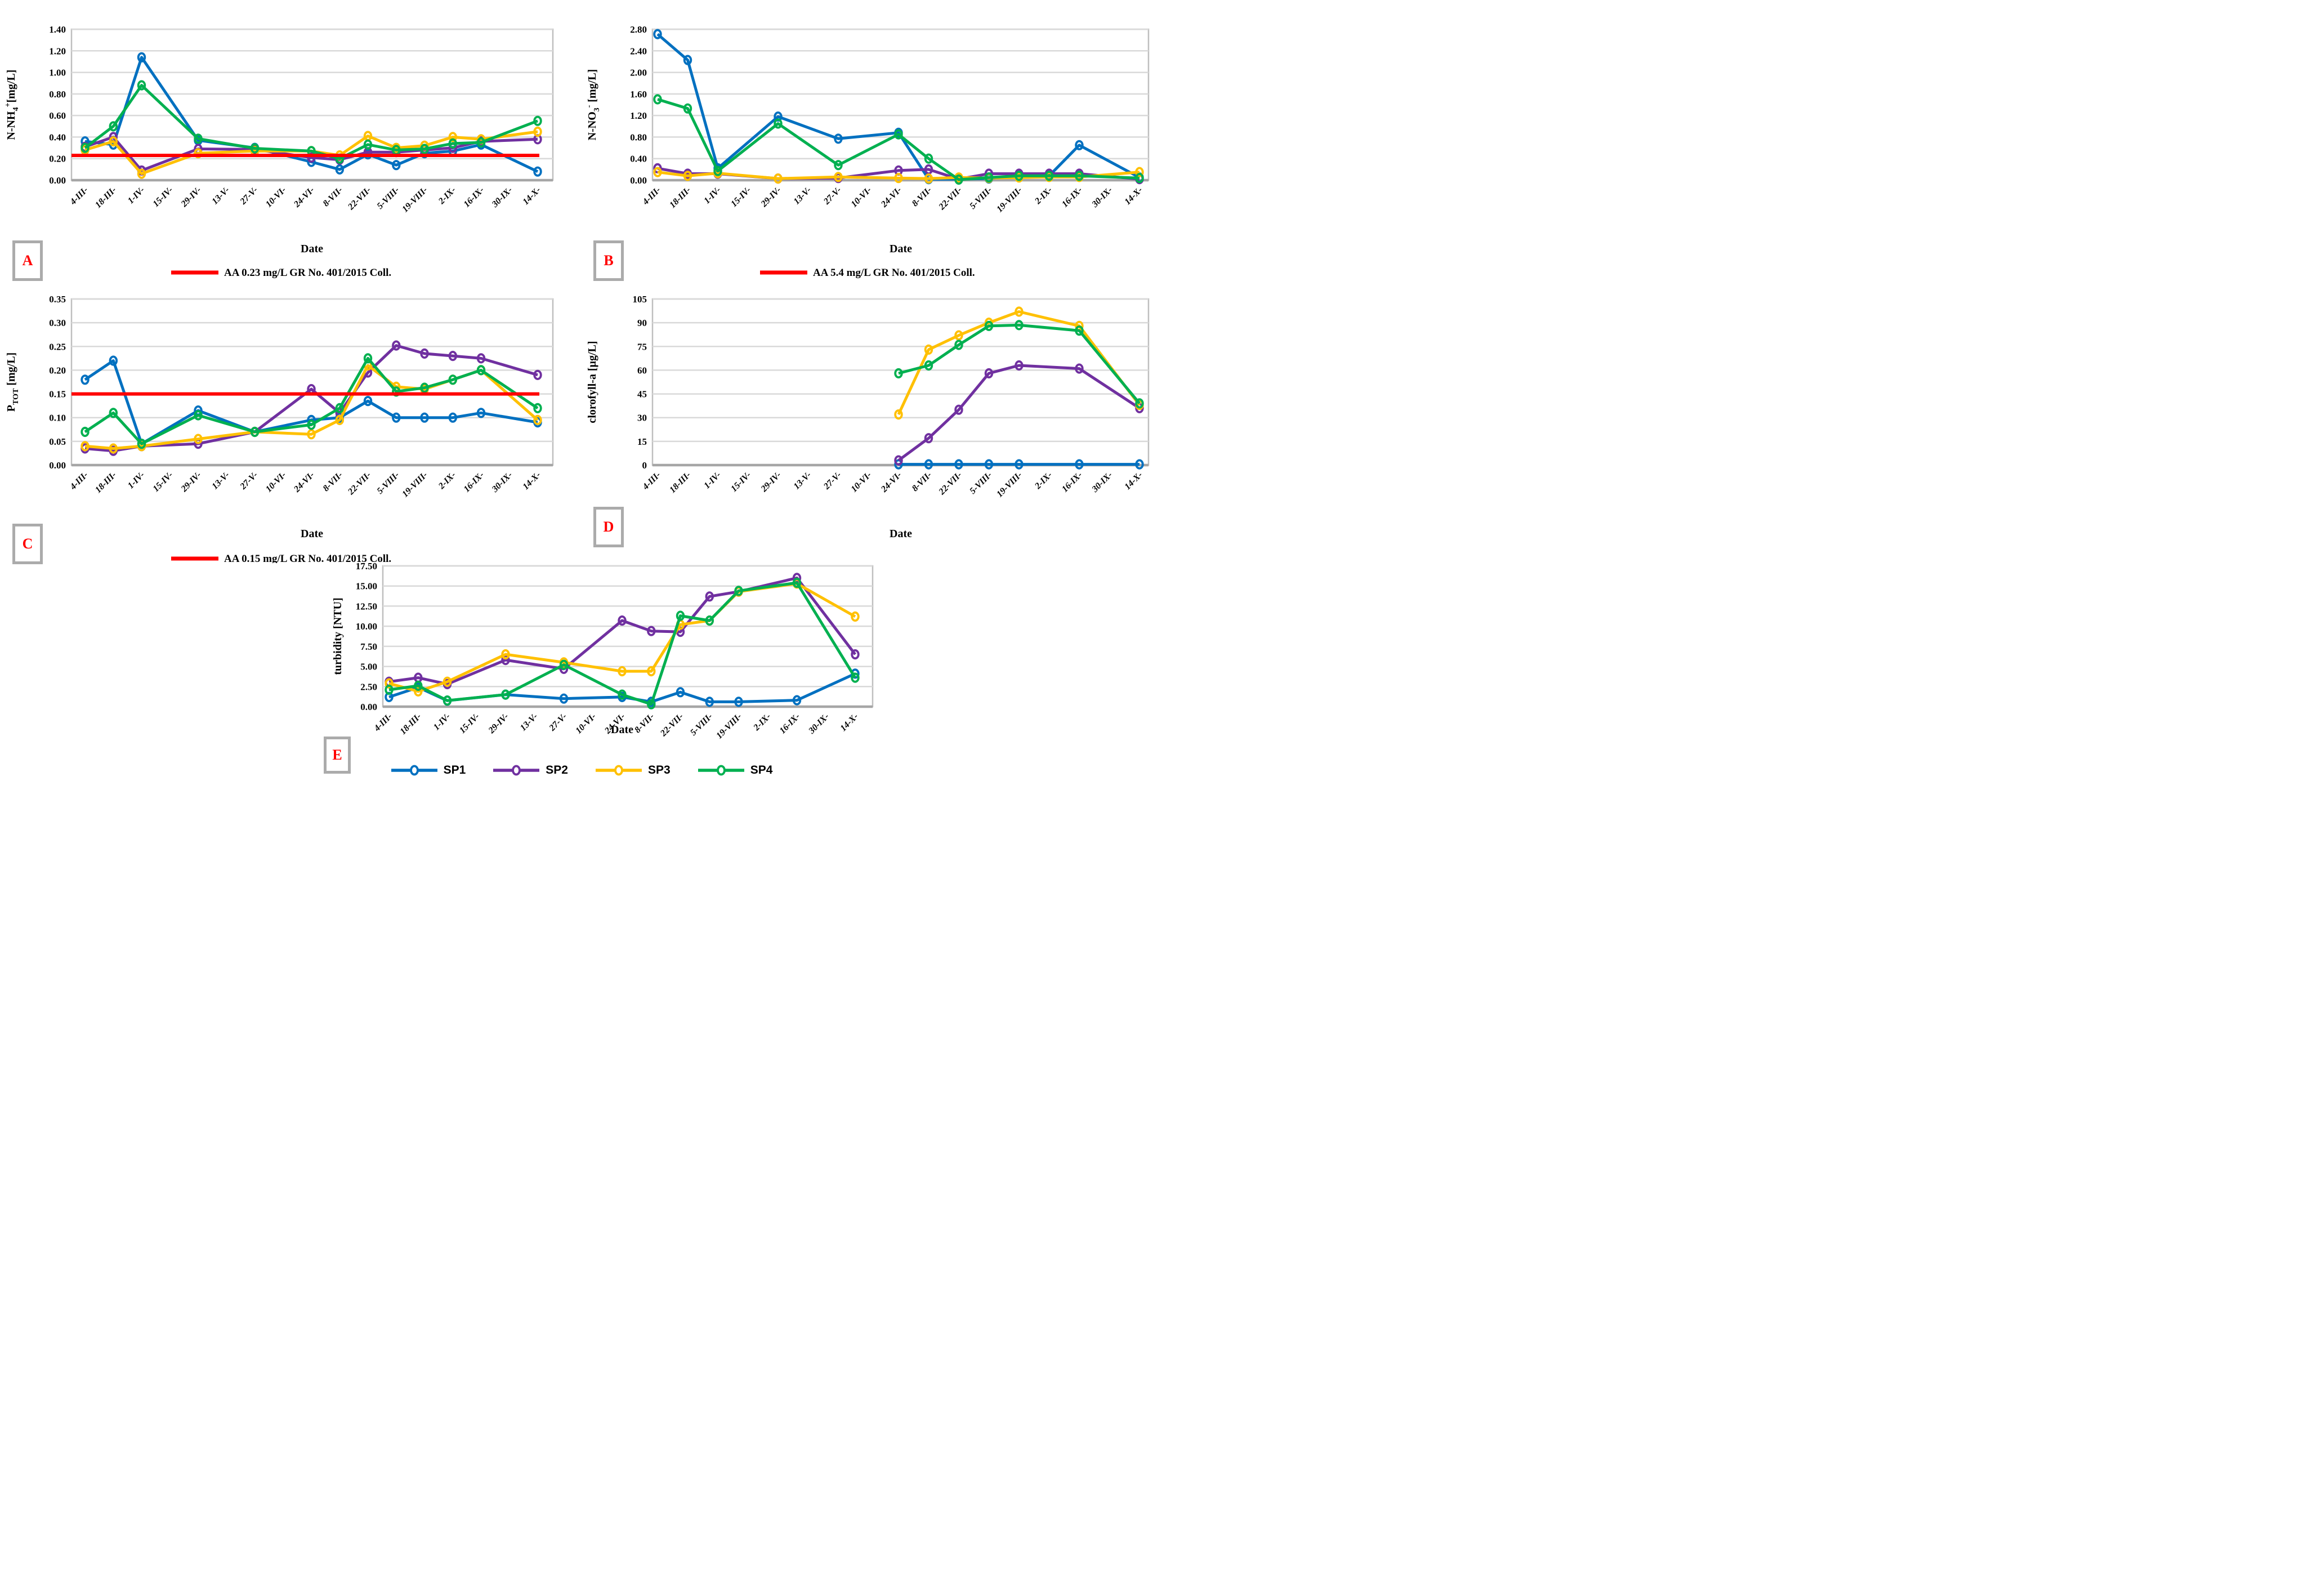 The width and height of the screenshot is (2324, 1580). What do you see at coordinates (28, 260) in the screenshot?
I see `panel-letter: A` at bounding box center [28, 260].